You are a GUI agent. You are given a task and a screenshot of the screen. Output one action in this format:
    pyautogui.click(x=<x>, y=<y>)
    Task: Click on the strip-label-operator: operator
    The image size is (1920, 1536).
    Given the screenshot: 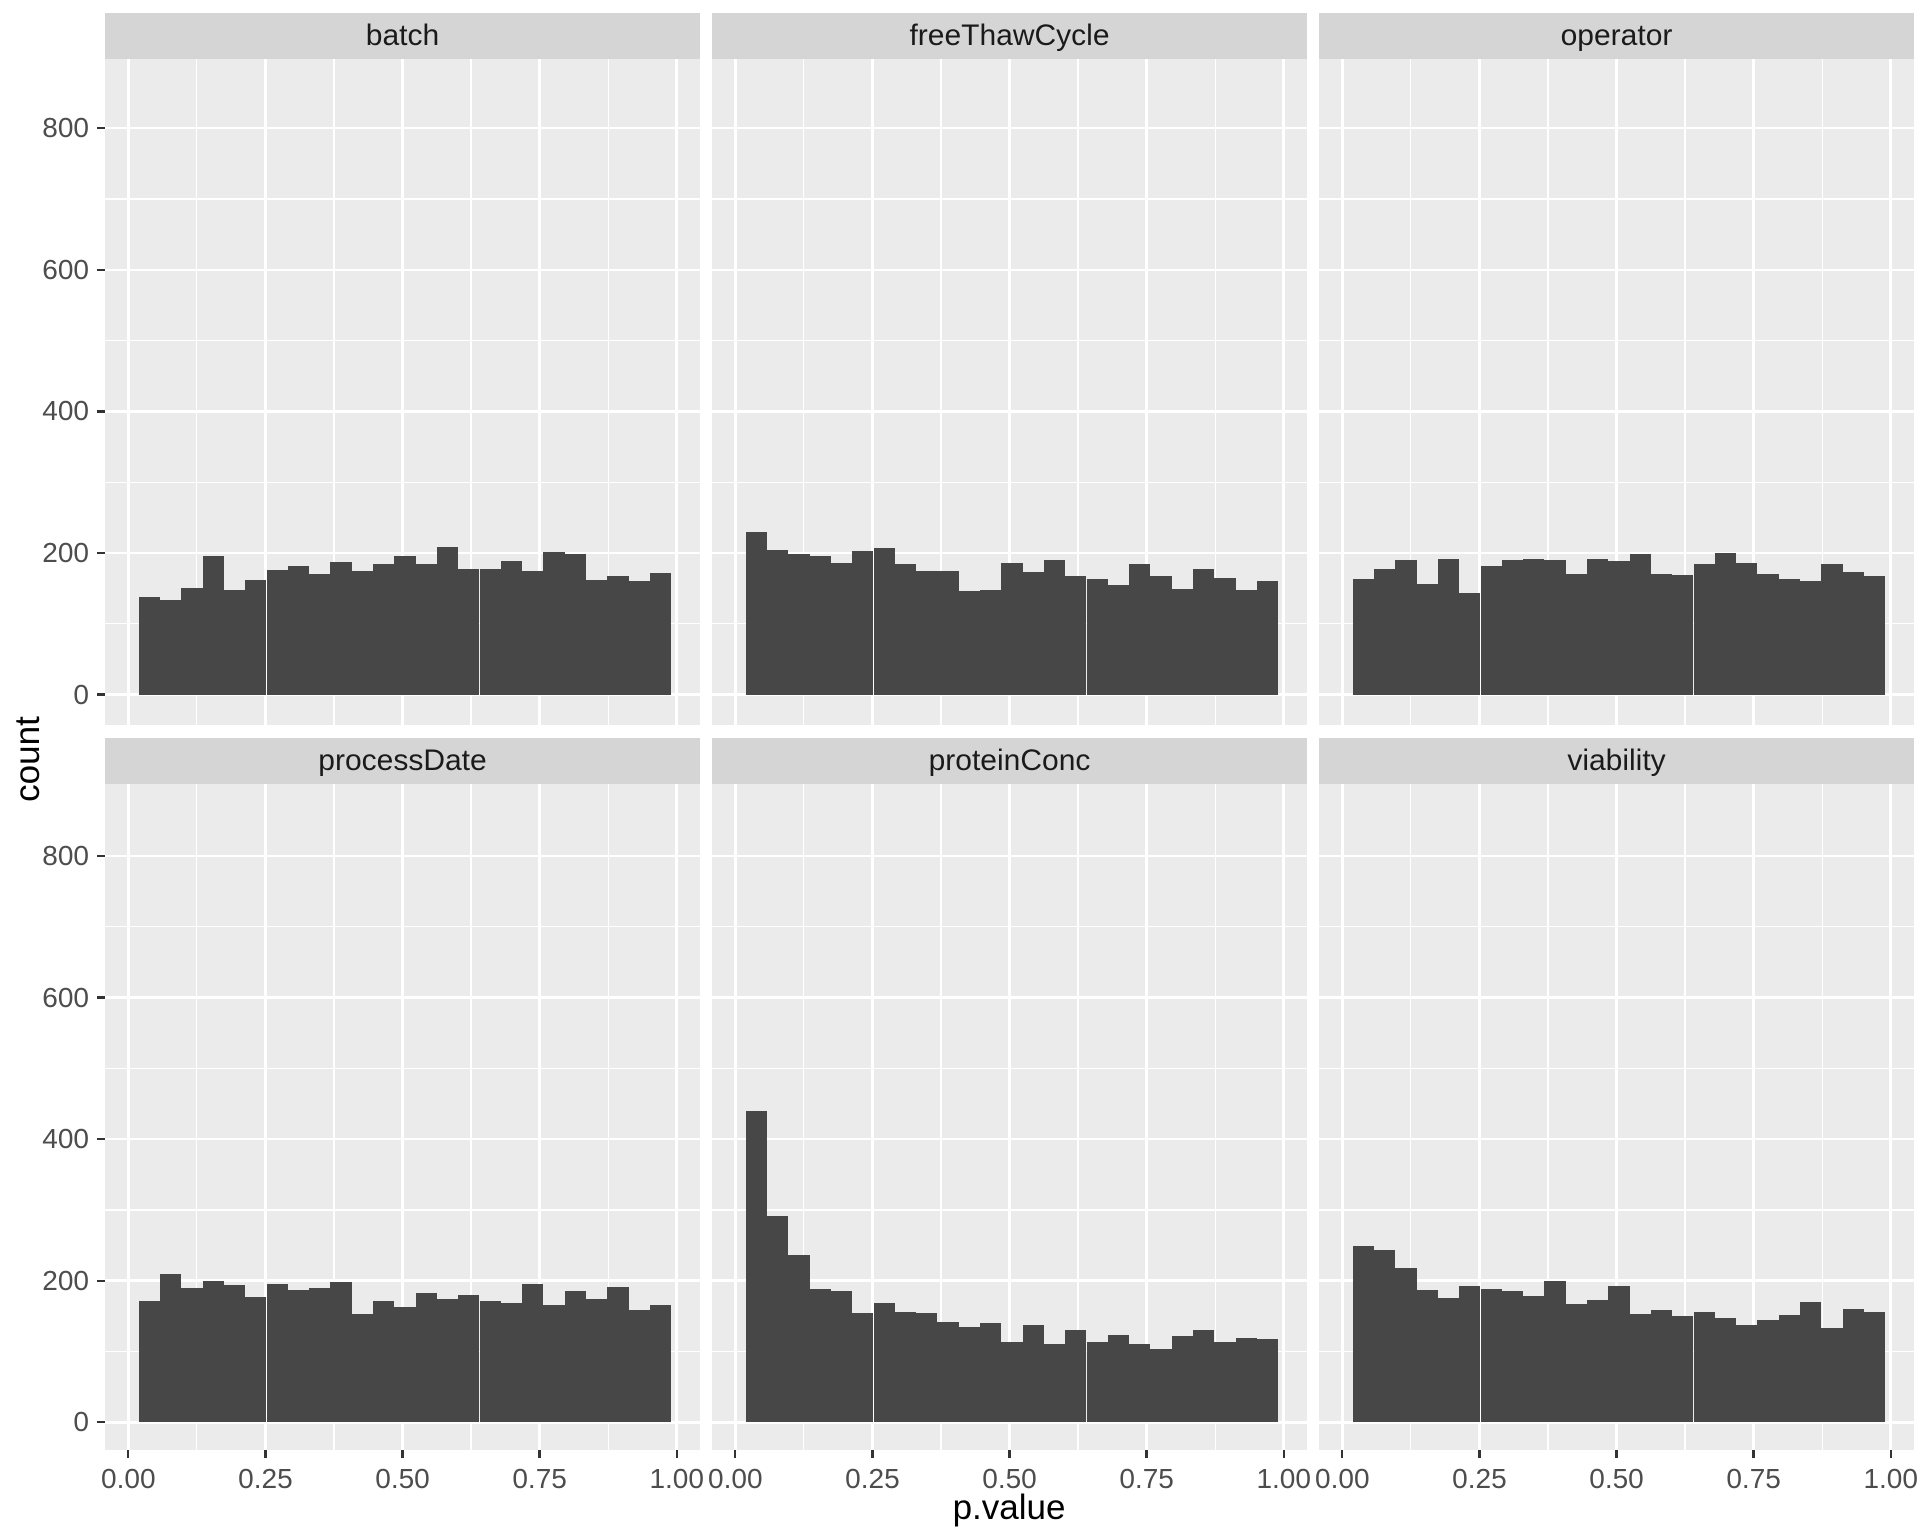 What is the action you would take?
    pyautogui.click(x=1616, y=35)
    